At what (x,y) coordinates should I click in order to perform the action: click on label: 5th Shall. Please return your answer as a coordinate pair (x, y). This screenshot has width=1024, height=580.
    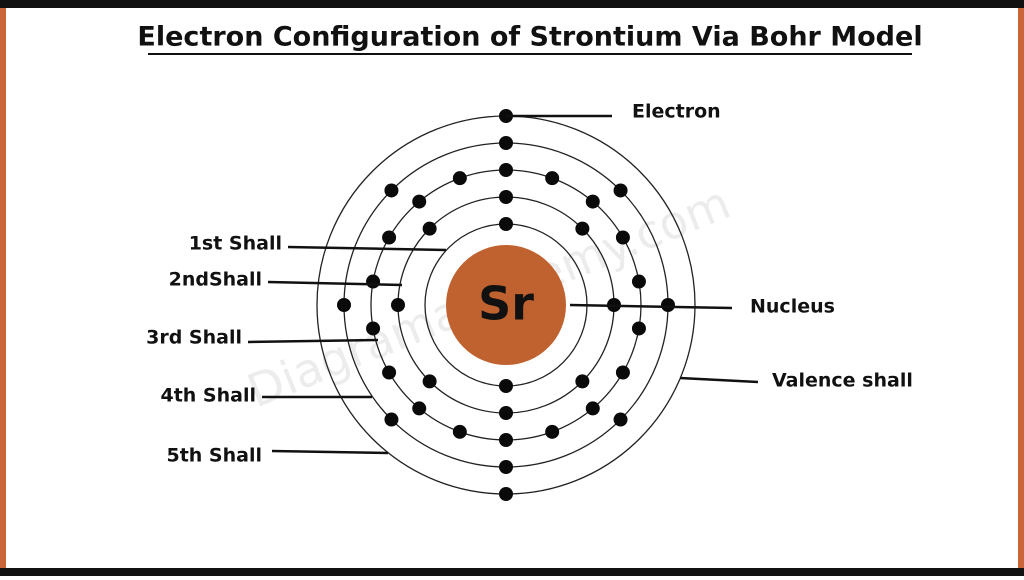
    Looking at the image, I should click on (214, 456).